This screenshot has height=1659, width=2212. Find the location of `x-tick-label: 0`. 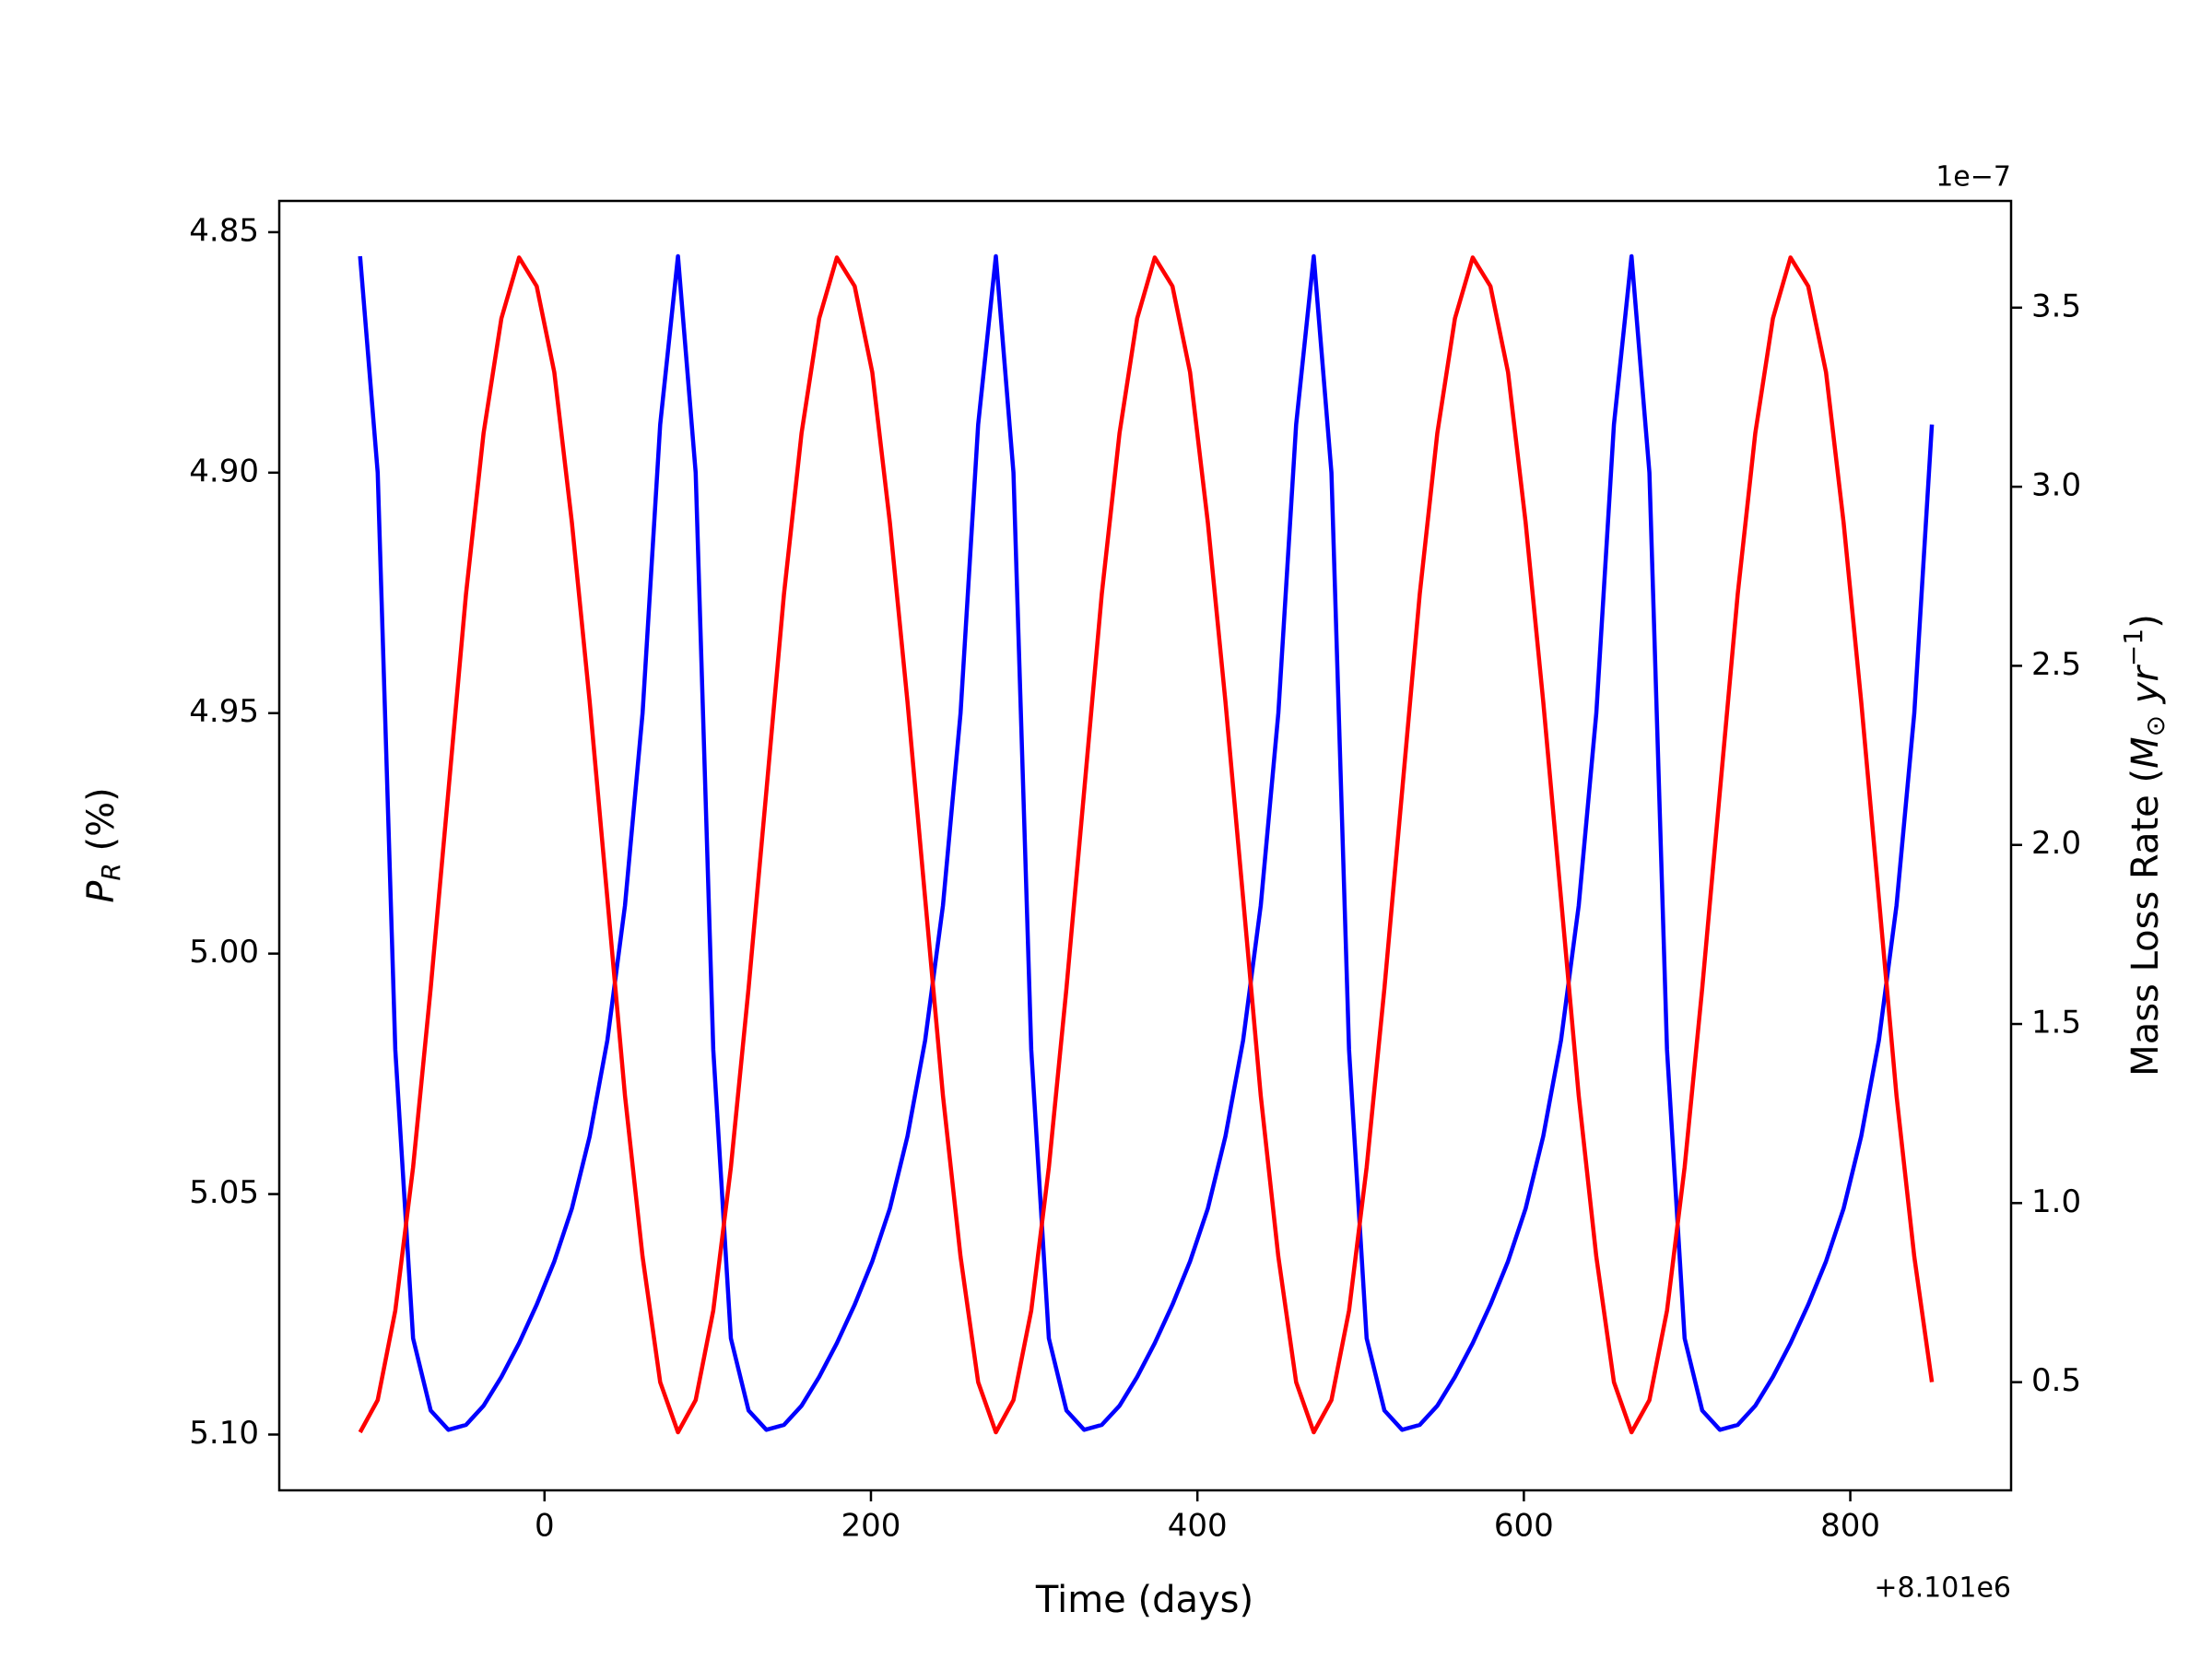

x-tick-label: 0 is located at coordinates (545, 1526).